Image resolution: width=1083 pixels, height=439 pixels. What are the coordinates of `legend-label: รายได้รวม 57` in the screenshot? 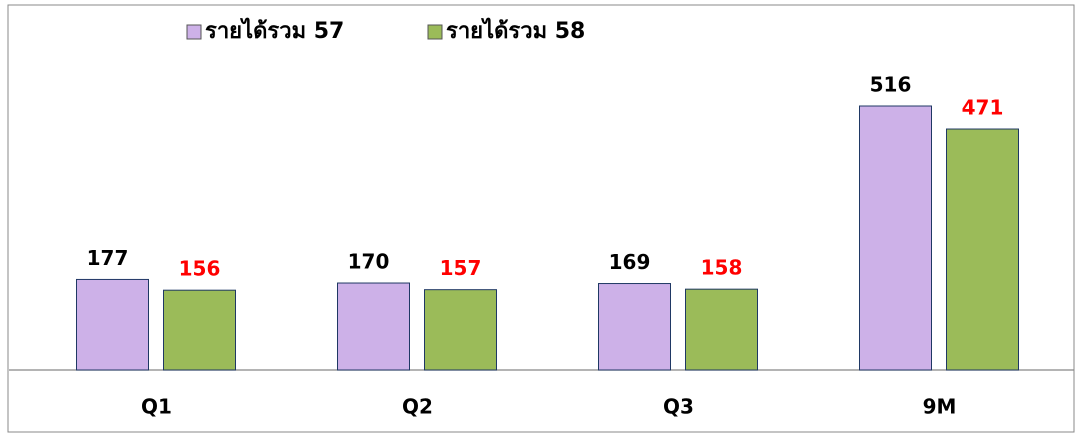 It's located at (274, 30).